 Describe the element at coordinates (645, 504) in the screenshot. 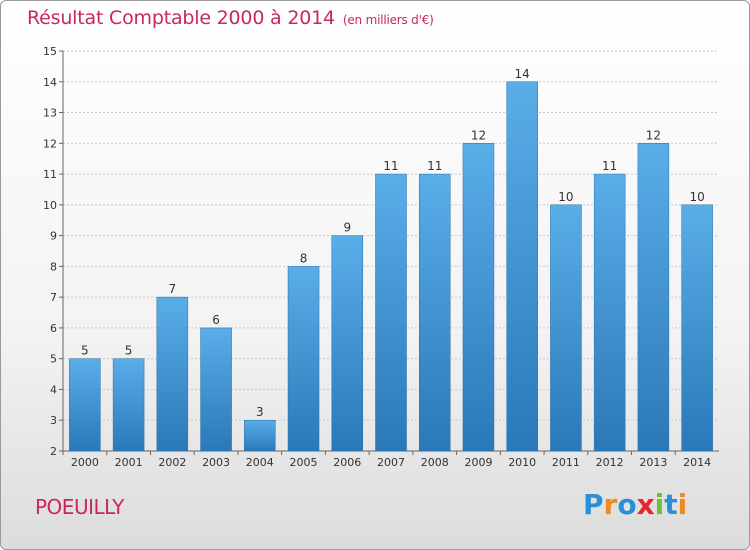

I see `logo-letter: x` at that location.